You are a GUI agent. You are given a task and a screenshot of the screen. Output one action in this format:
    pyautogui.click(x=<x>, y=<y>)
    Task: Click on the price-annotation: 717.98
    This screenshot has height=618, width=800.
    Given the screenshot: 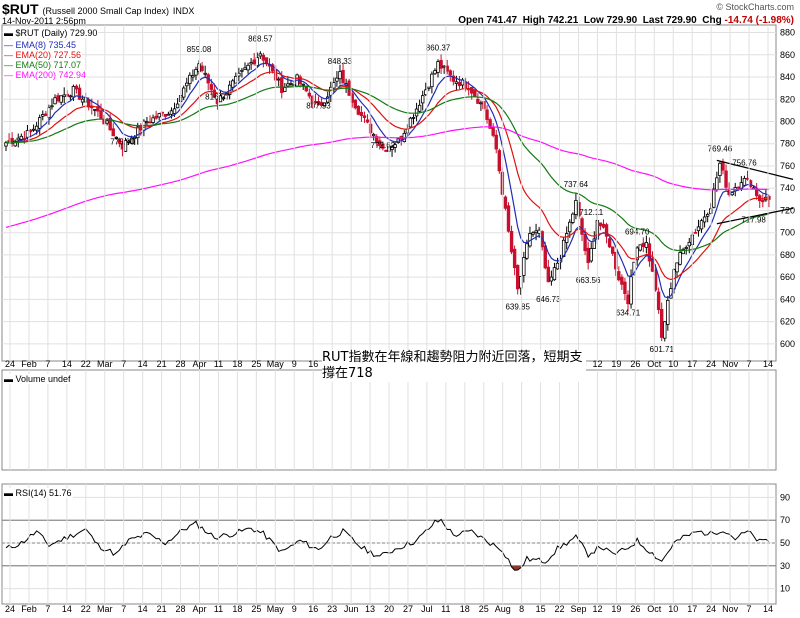 What is the action you would take?
    pyautogui.click(x=753, y=220)
    